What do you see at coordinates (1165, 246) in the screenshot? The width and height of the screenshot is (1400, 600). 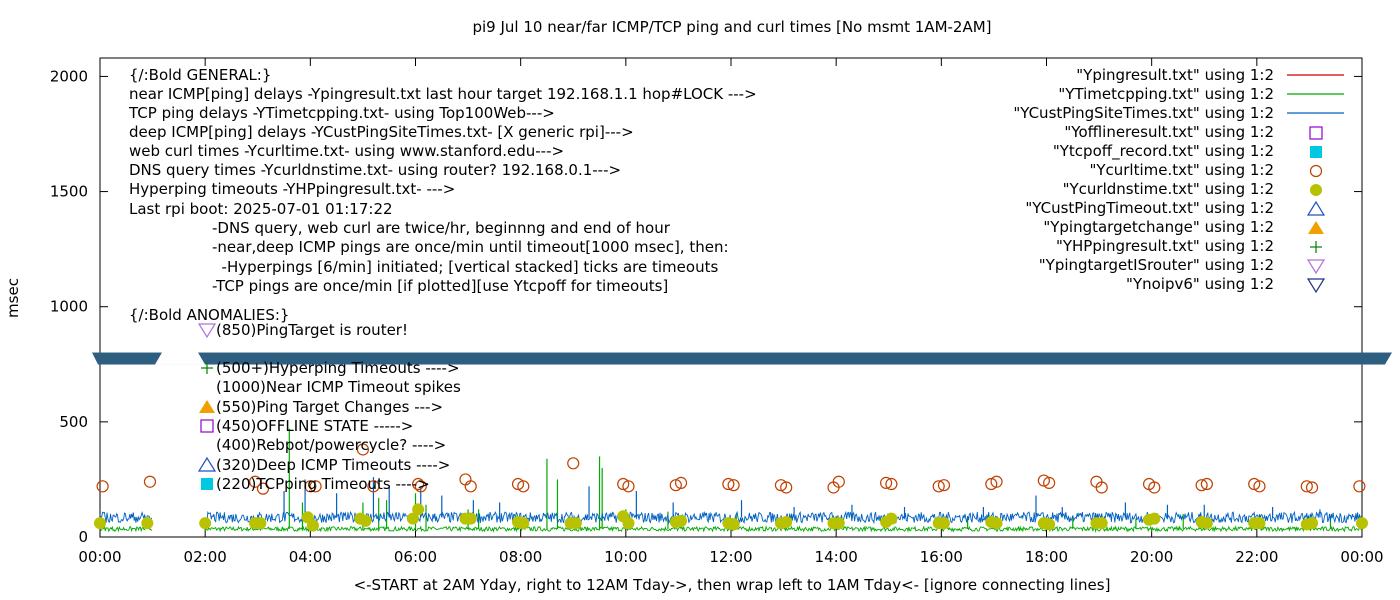 I see `legend-label: "YHPpingresult.txt" using 1:2` at bounding box center [1165, 246].